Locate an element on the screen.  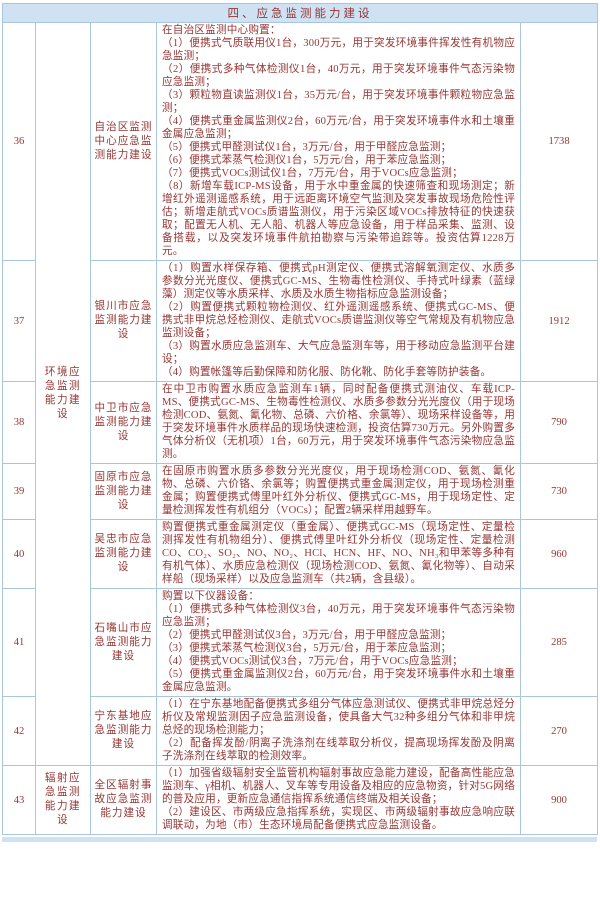
section-header-row: 四、应急监测能力建设 is located at coordinates (300, 13).